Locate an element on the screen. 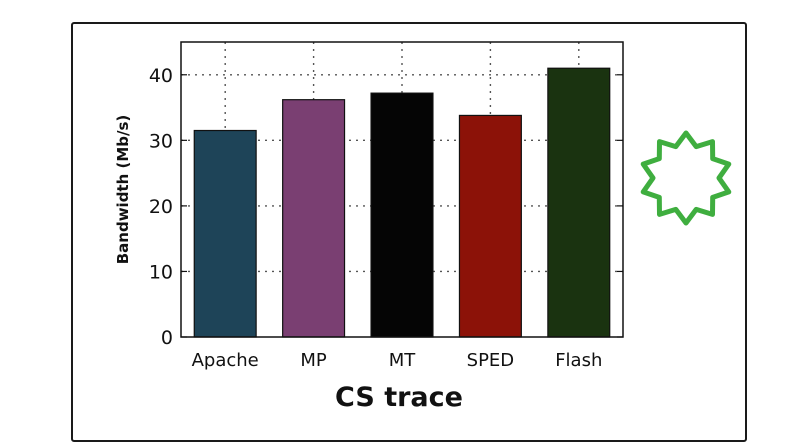  y-tick-label: 20 is located at coordinates (161, 207).